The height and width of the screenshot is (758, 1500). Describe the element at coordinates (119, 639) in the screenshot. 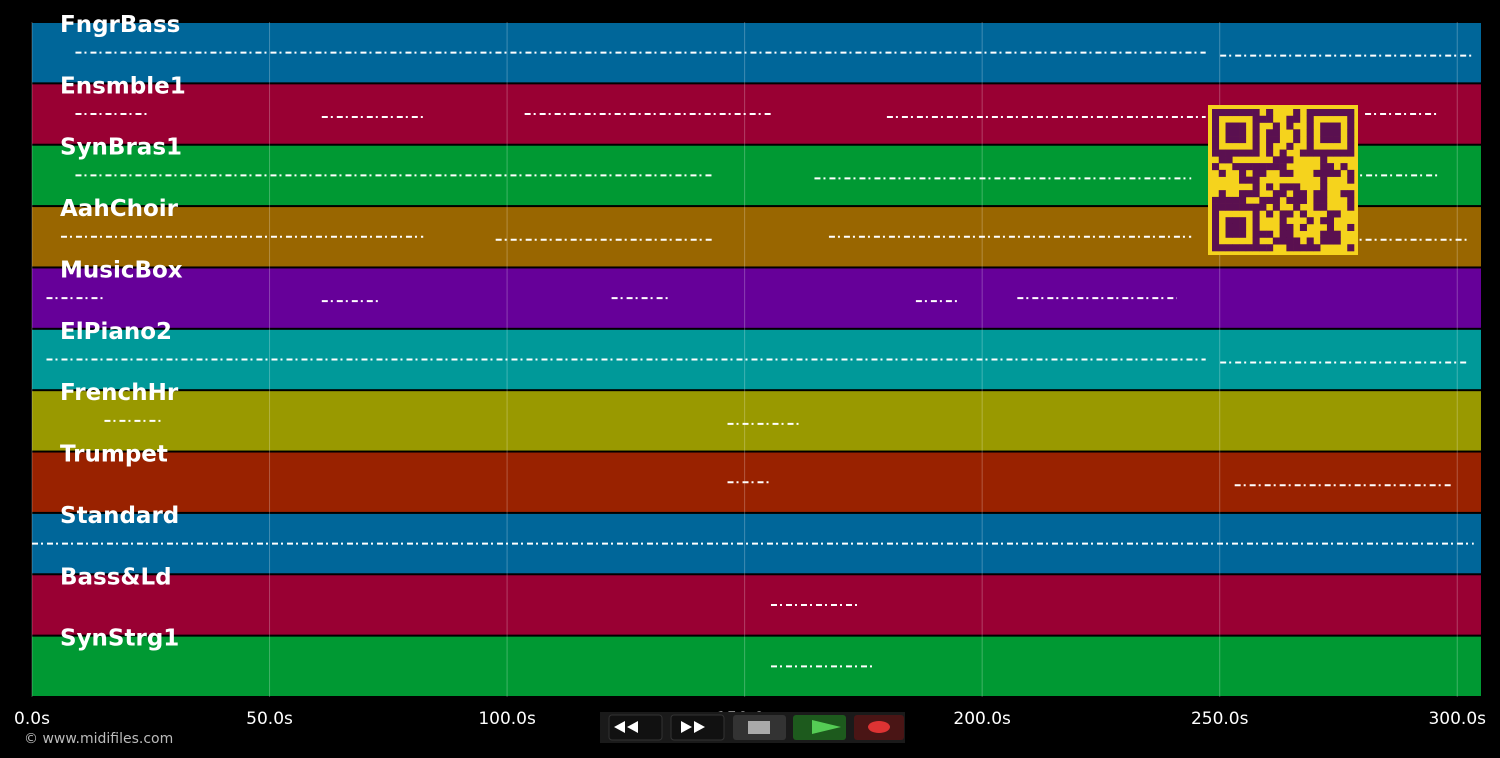

I see `track-name: SynStrg1` at that location.